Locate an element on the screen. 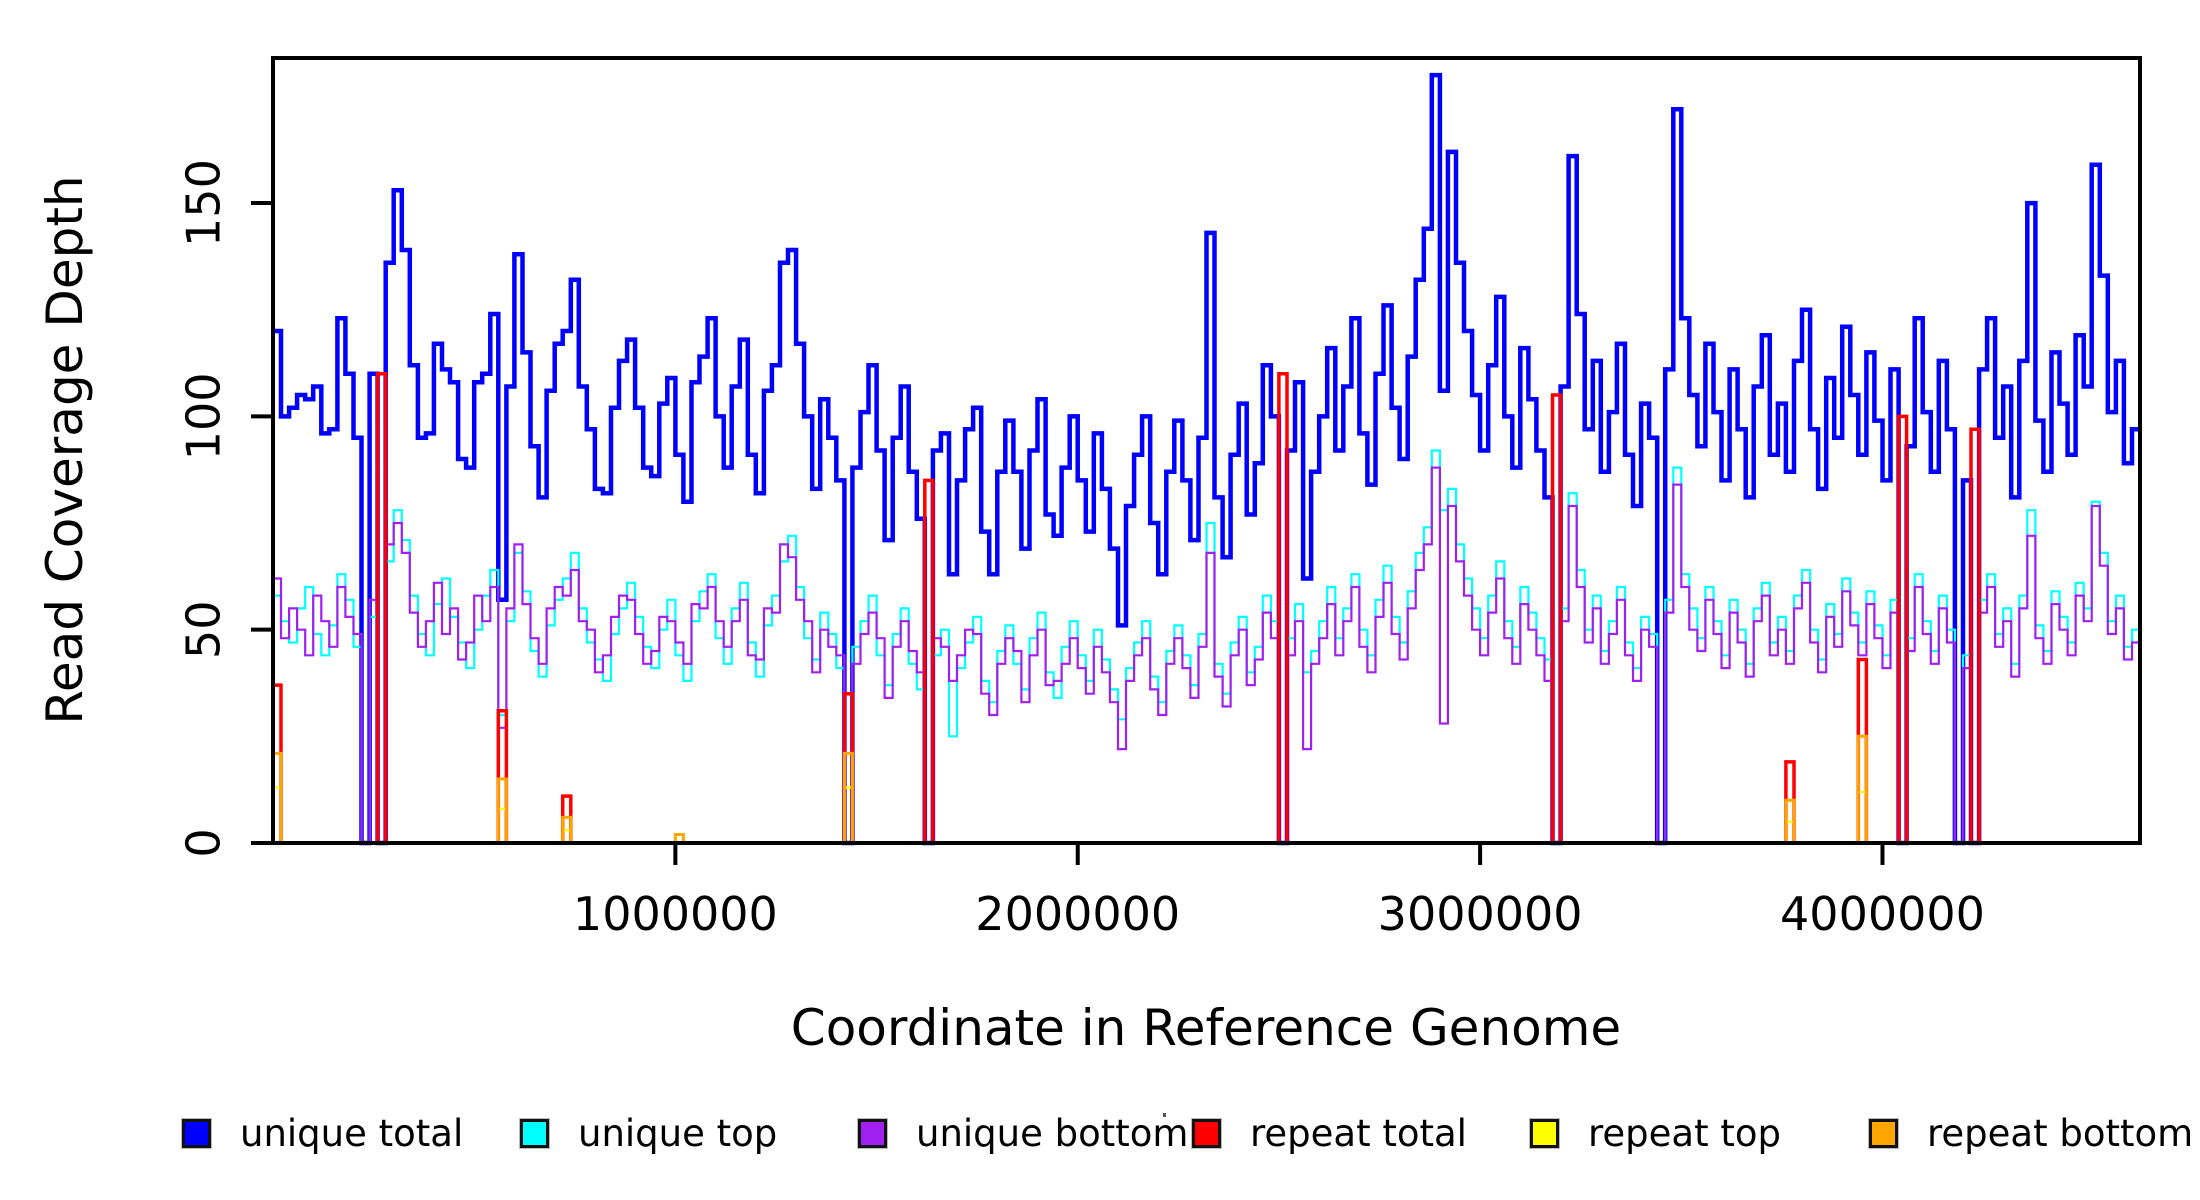 The image size is (2200, 1200). y-tick-label: 150 is located at coordinates (204, 203).